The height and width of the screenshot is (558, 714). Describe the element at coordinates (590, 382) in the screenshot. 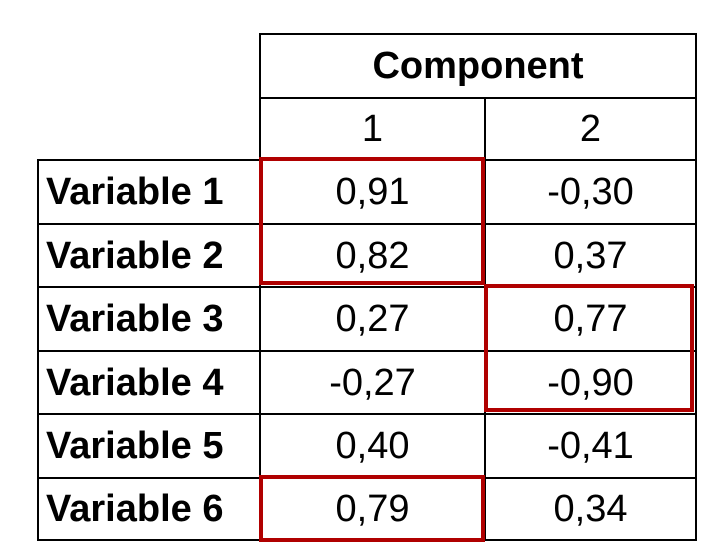

I see `value-cell: -0,90` at that location.